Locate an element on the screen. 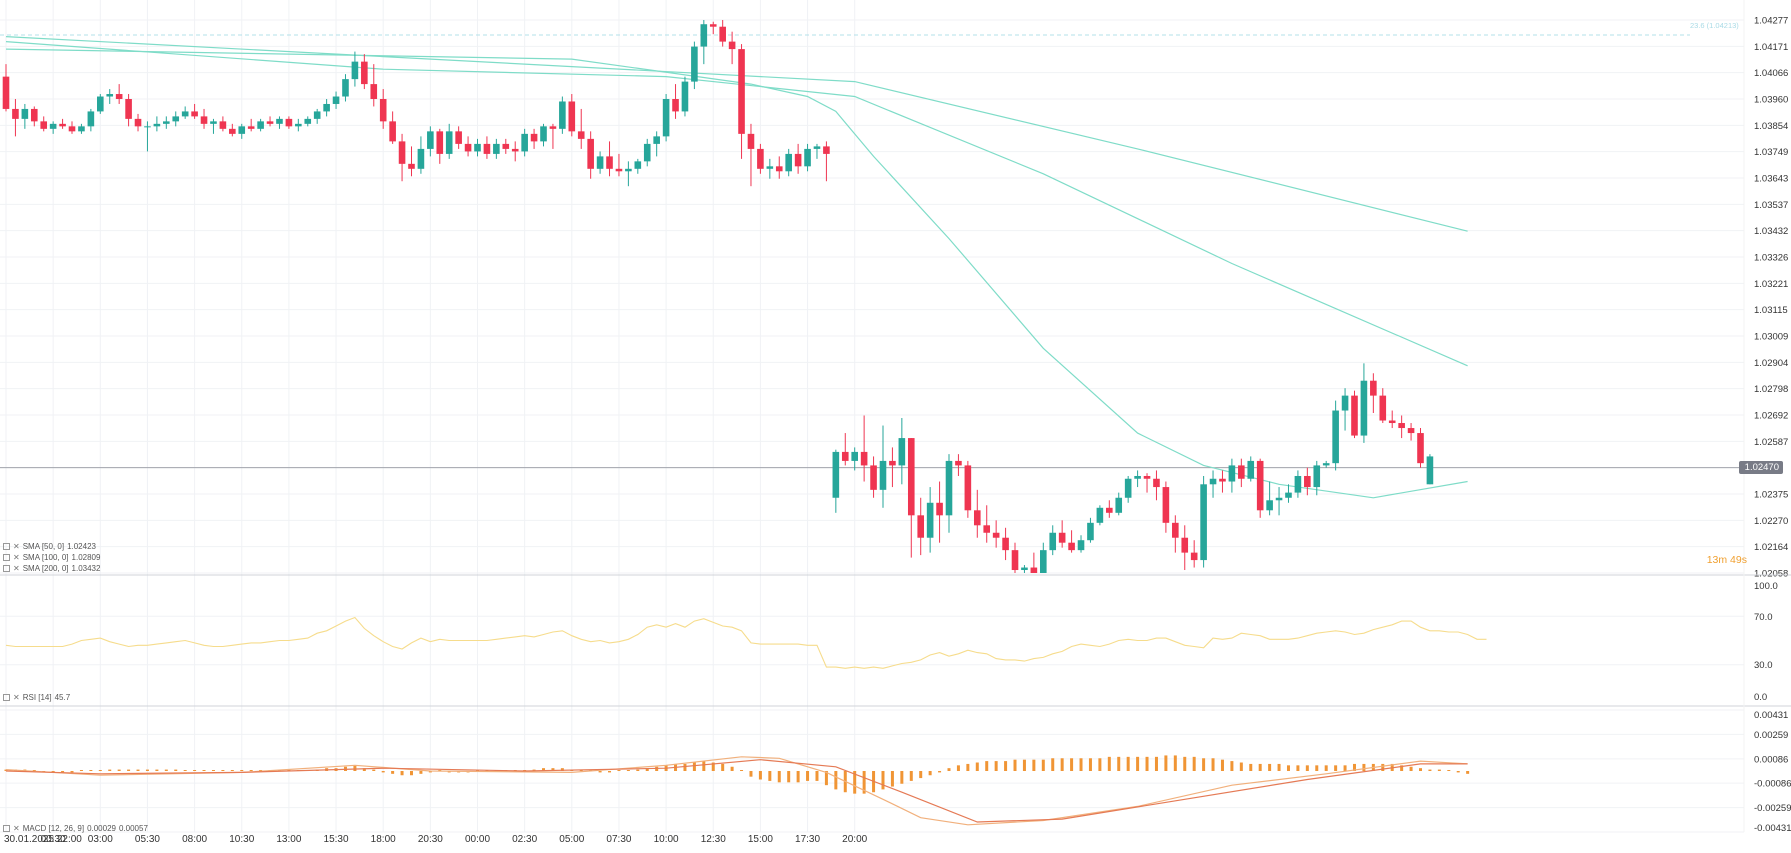 The image size is (1791, 853). x-tick-label: 02:30 is located at coordinates (524, 839).